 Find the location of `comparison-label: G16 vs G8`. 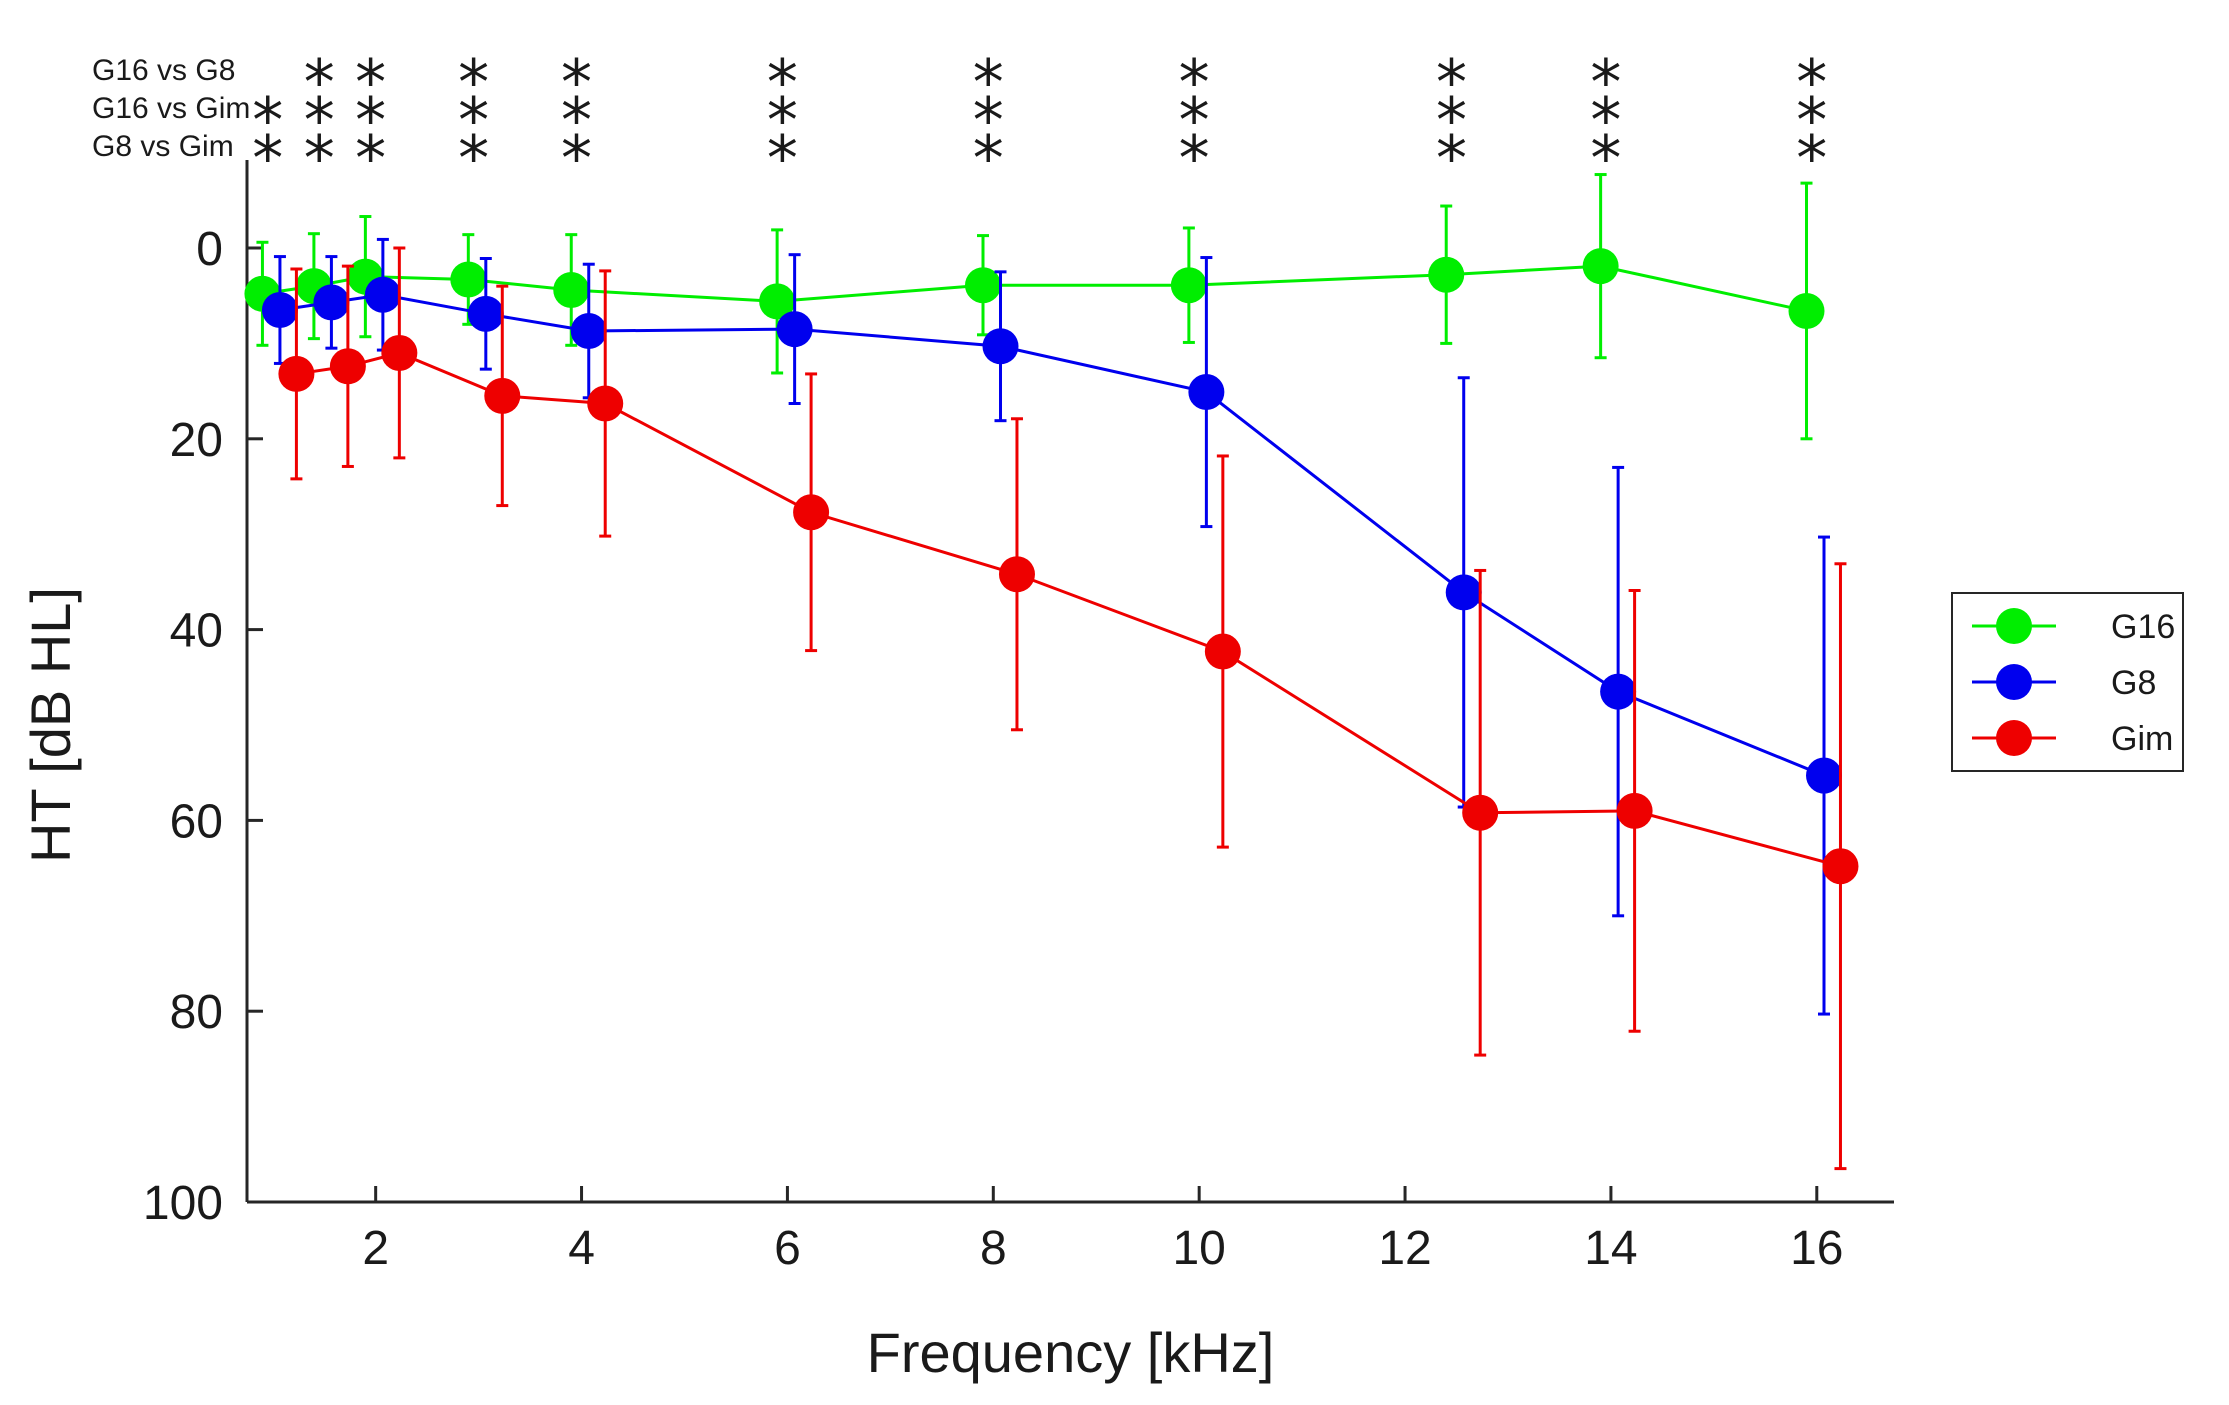

comparison-label: G16 vs G8 is located at coordinates (163, 70).